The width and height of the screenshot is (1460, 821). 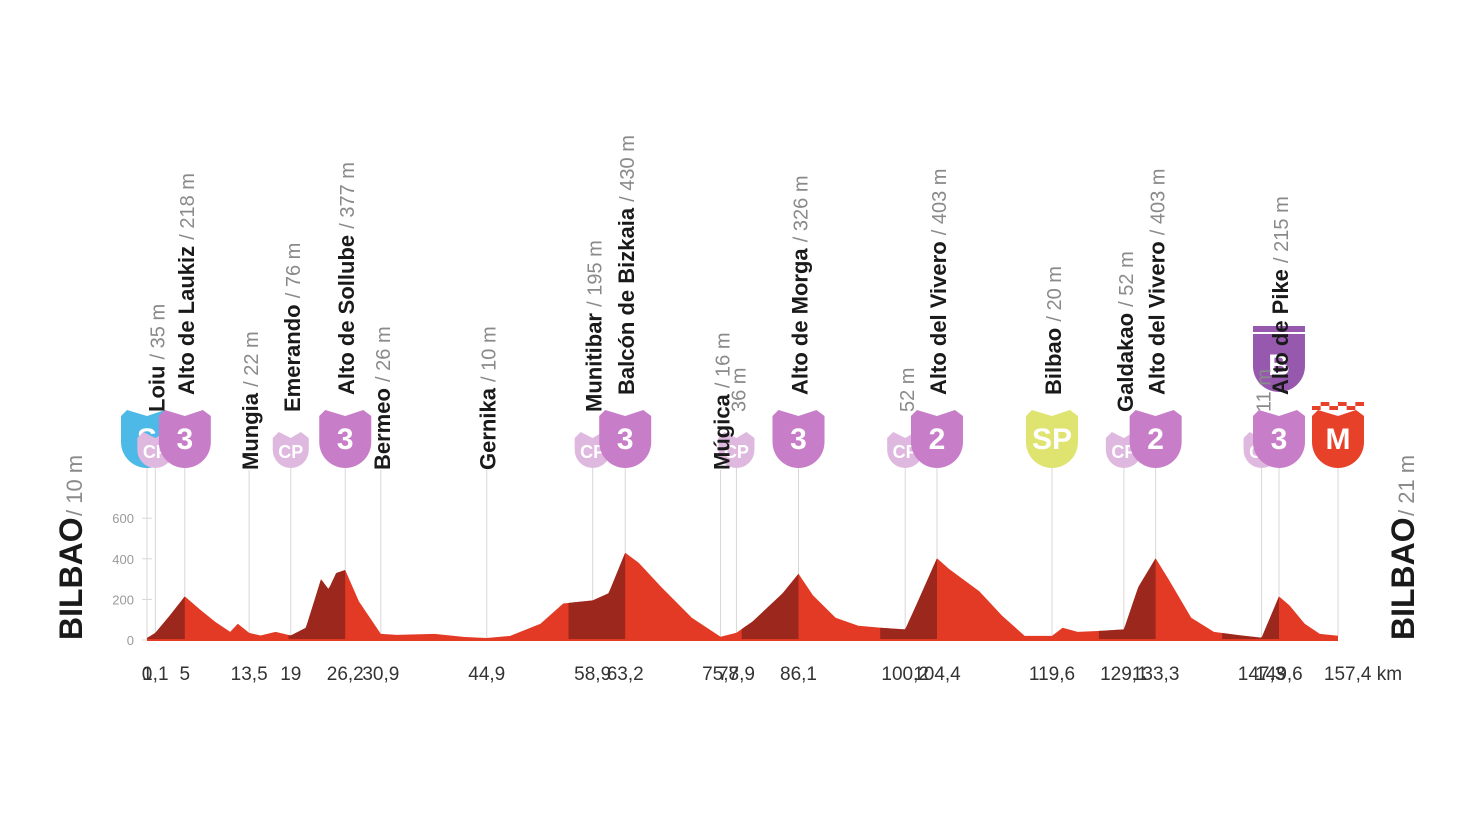 I want to click on waypoint-badges: SCP3CP3CP3CP3CP2SPCP2CP3MB, so click(x=742, y=397).